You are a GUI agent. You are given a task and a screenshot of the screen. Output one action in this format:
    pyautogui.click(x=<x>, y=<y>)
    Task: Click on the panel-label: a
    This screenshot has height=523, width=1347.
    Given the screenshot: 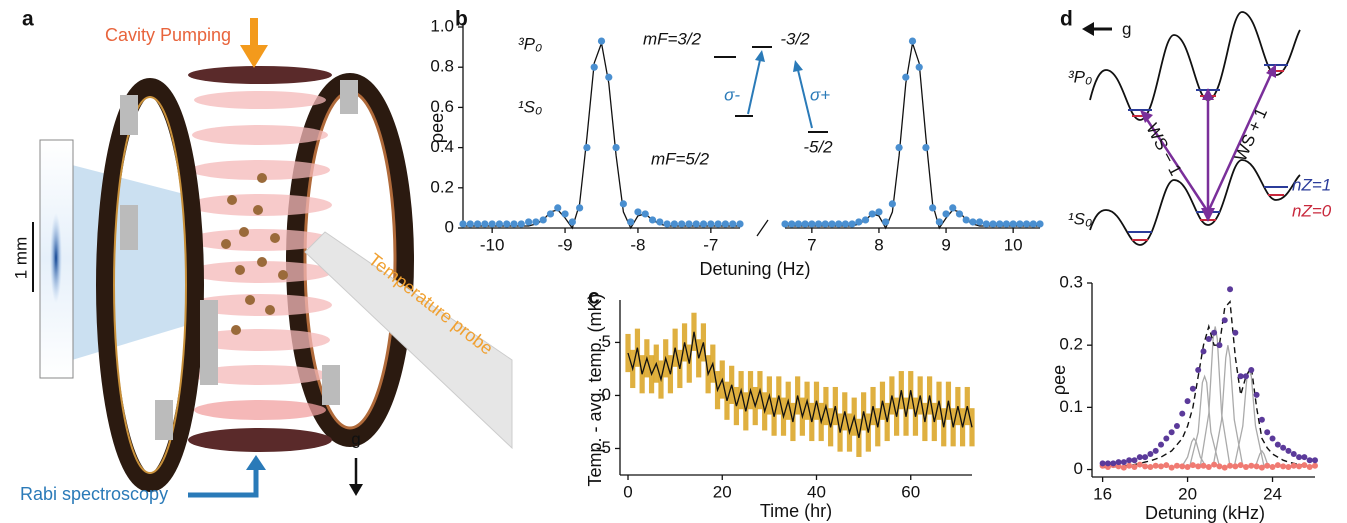 What is the action you would take?
    pyautogui.click(x=28, y=19)
    